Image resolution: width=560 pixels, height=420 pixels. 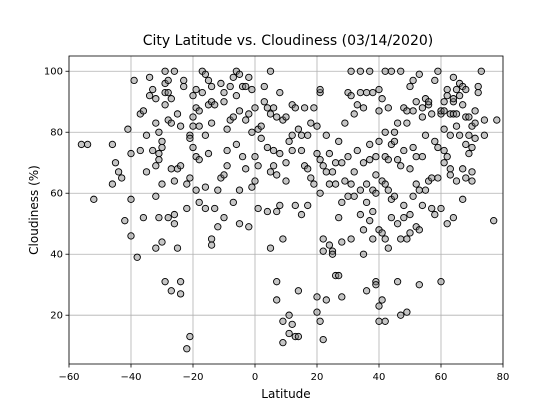 What do you see at coordinates (68, 377) in the screenshot?
I see `x-tick-label: −60` at bounding box center [68, 377].